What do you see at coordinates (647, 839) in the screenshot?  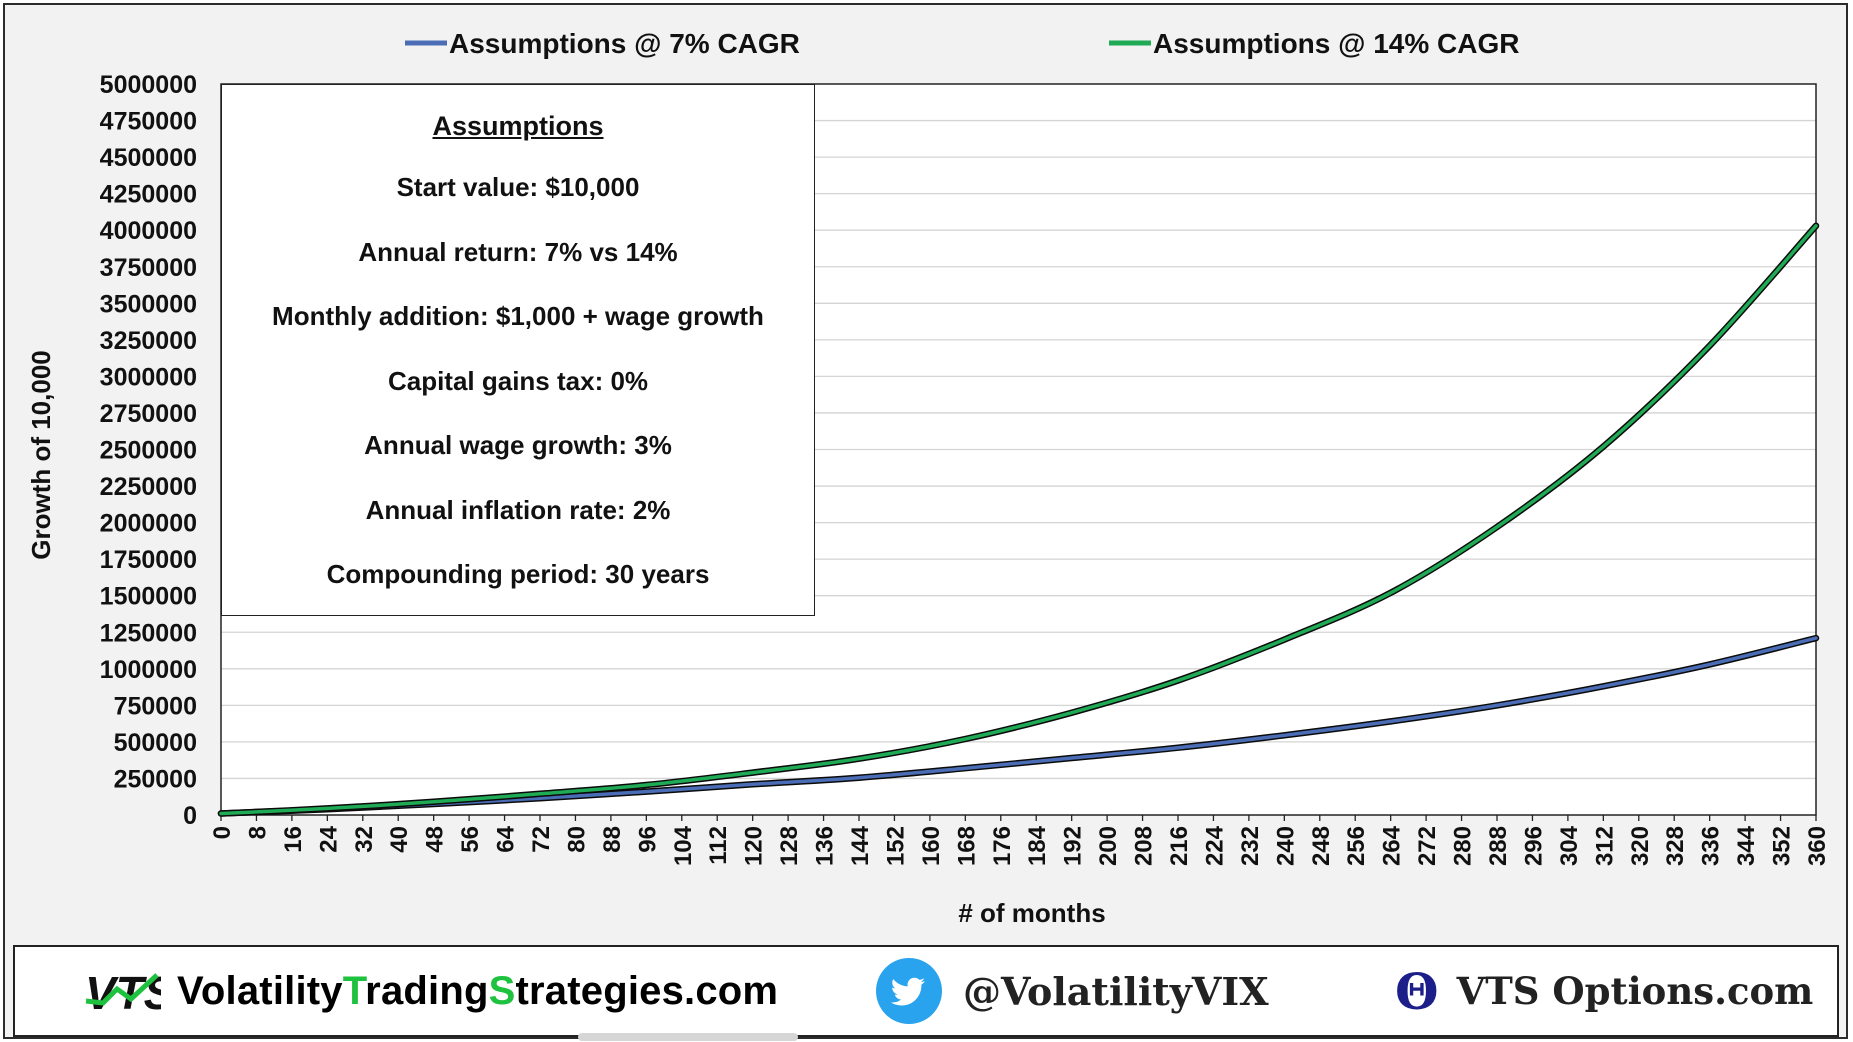 I see `x-tick-label: 96` at bounding box center [647, 839].